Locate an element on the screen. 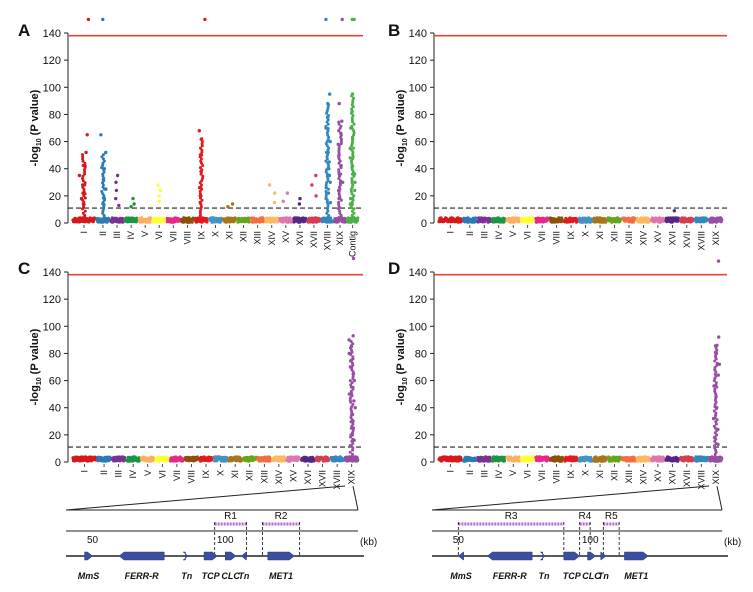  x-tick-label: XVI is located at coordinates (672, 238).